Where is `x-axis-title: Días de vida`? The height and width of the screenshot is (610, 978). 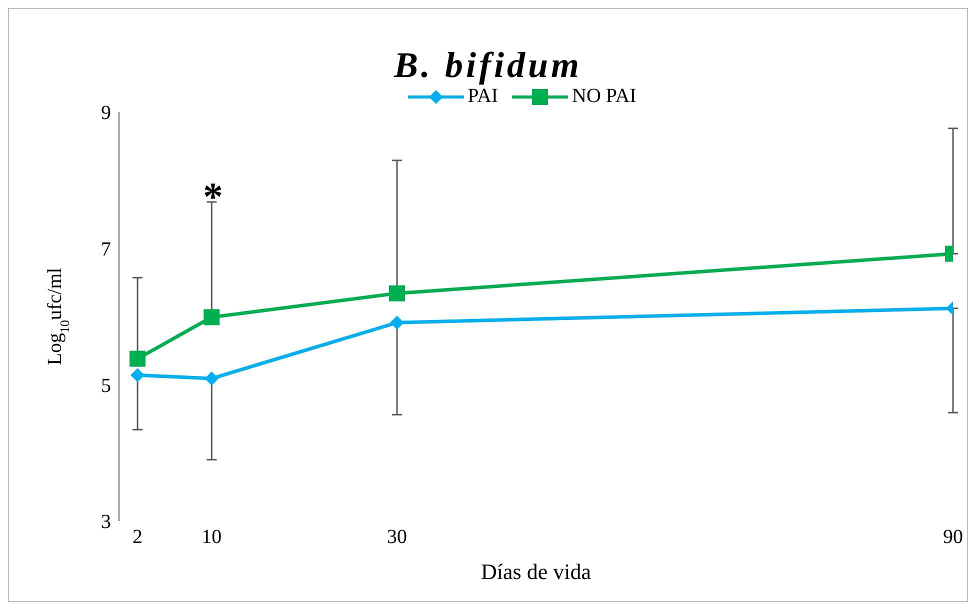 x-axis-title: Días de vida is located at coordinates (536, 571).